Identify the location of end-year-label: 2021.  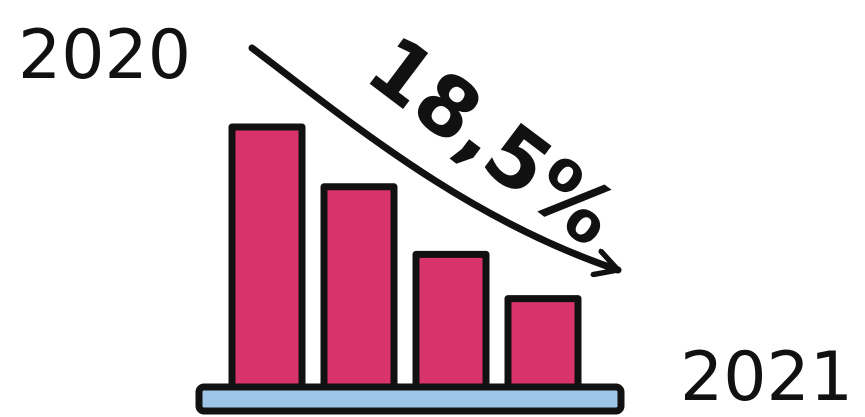
(766, 377).